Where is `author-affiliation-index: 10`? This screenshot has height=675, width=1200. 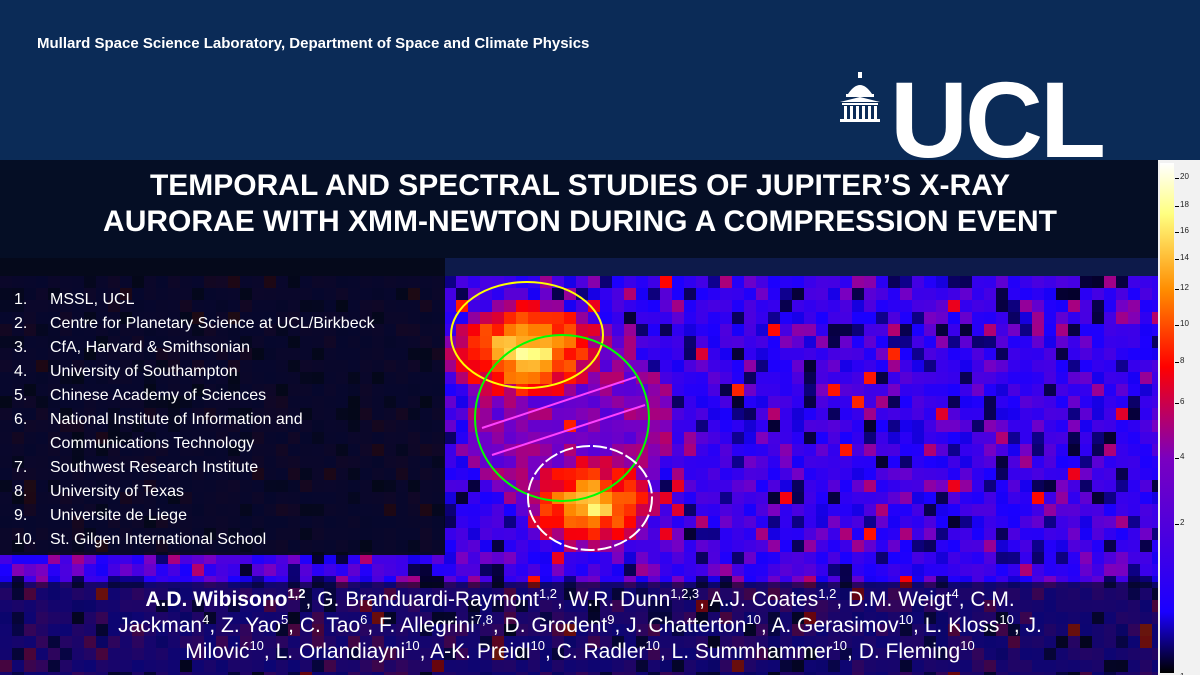 author-affiliation-index: 10 is located at coordinates (753, 619).